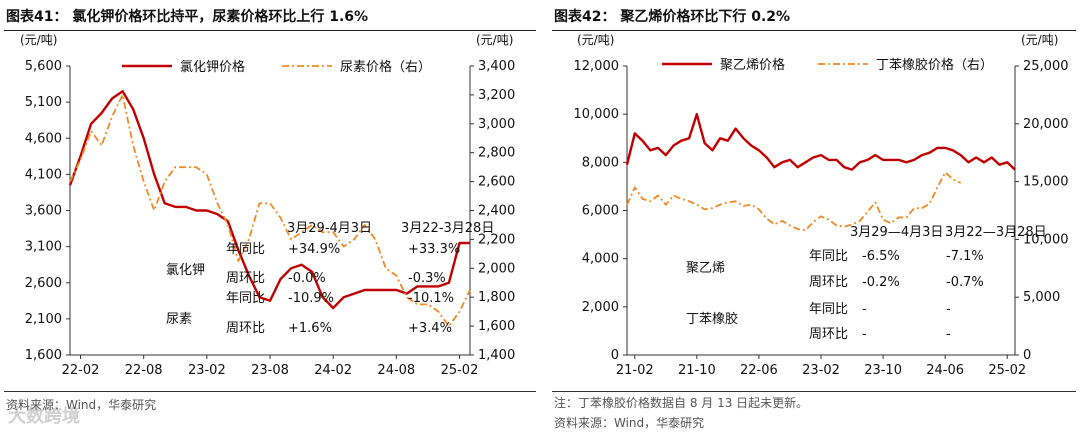 Image resolution: width=1080 pixels, height=433 pixels. What do you see at coordinates (896, 232) in the screenshot?
I see `table-column-header: 3月29—4月3日` at bounding box center [896, 232].